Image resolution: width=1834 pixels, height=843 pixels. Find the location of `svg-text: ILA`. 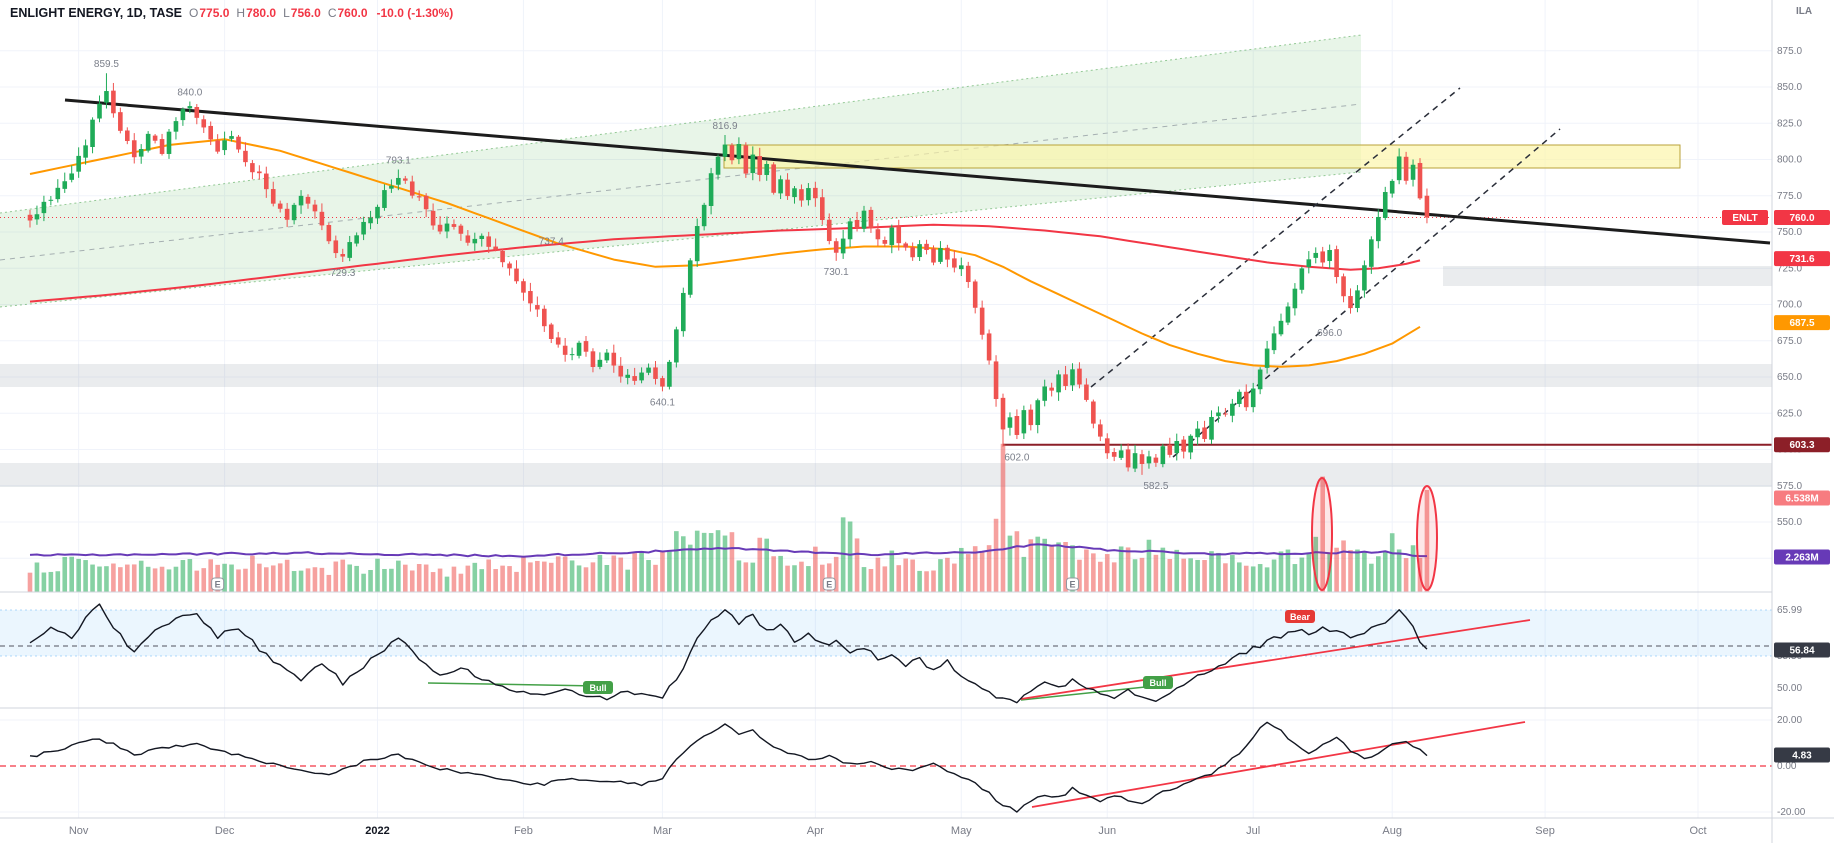

svg-text: ILA is located at coordinates (1804, 11).